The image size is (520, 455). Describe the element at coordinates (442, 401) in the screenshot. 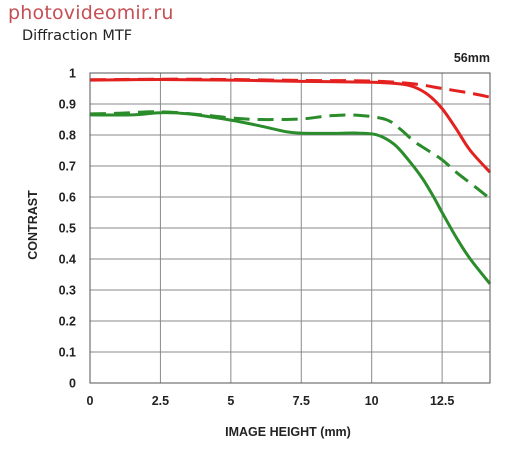

I see `x-tick-label: 12.5` at that location.